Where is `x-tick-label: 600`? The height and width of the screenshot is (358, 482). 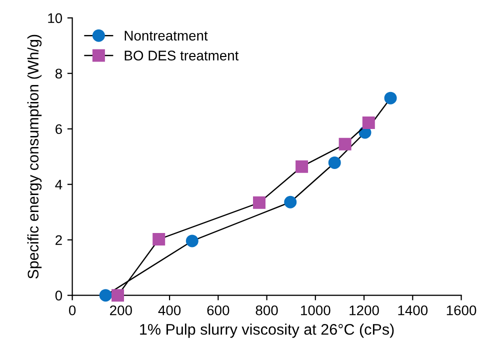
x-tick-label: 600 is located at coordinates (218, 310).